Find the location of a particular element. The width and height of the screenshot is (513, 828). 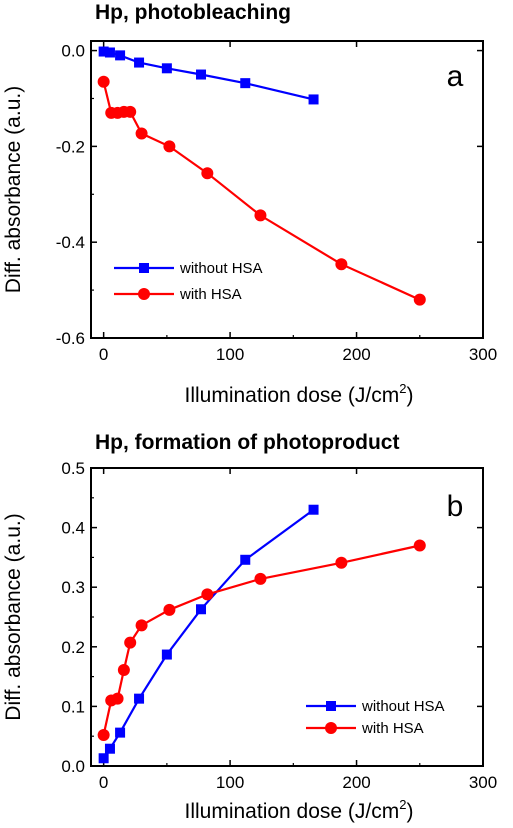

y-tick-label: -0.2 is located at coordinates (70, 146).